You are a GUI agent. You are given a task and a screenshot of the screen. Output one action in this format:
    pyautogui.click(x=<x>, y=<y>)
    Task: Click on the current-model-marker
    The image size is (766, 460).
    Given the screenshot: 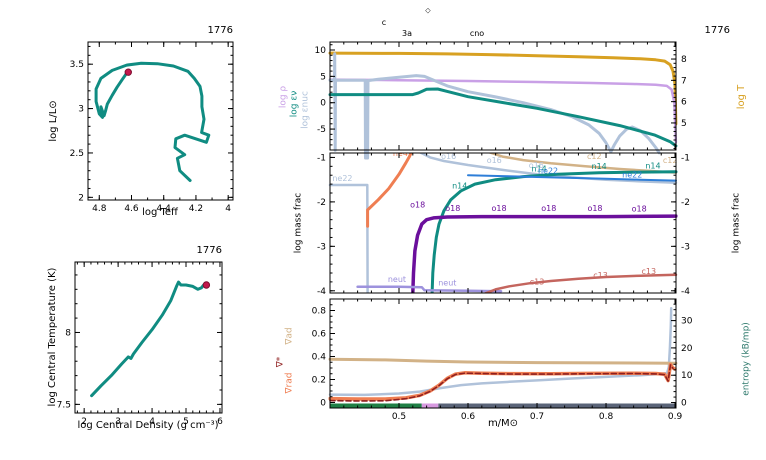 What is the action you would take?
    pyautogui.click(x=206, y=285)
    